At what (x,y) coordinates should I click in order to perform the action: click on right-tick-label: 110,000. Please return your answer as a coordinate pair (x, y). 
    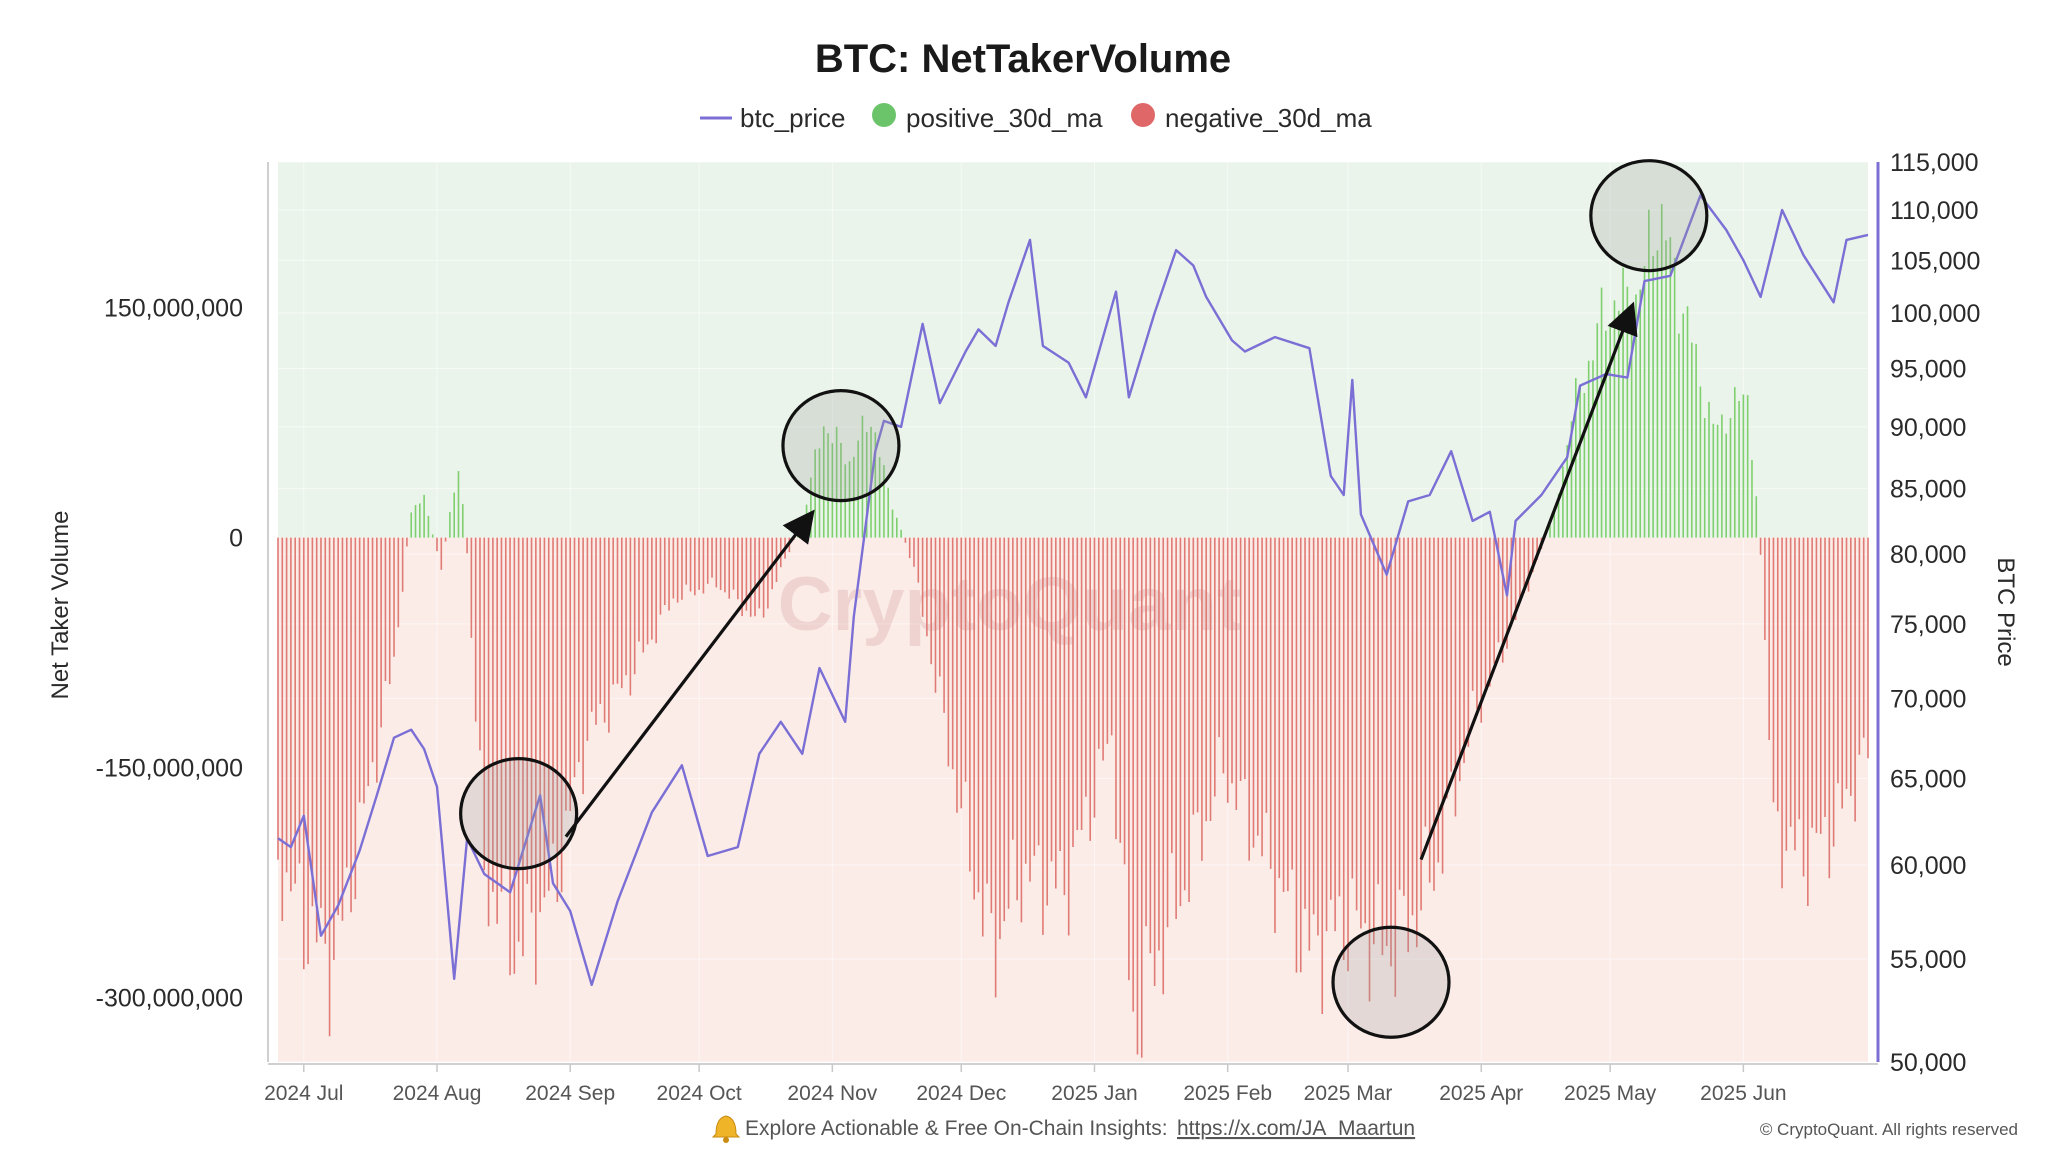
    Looking at the image, I should click on (1934, 211).